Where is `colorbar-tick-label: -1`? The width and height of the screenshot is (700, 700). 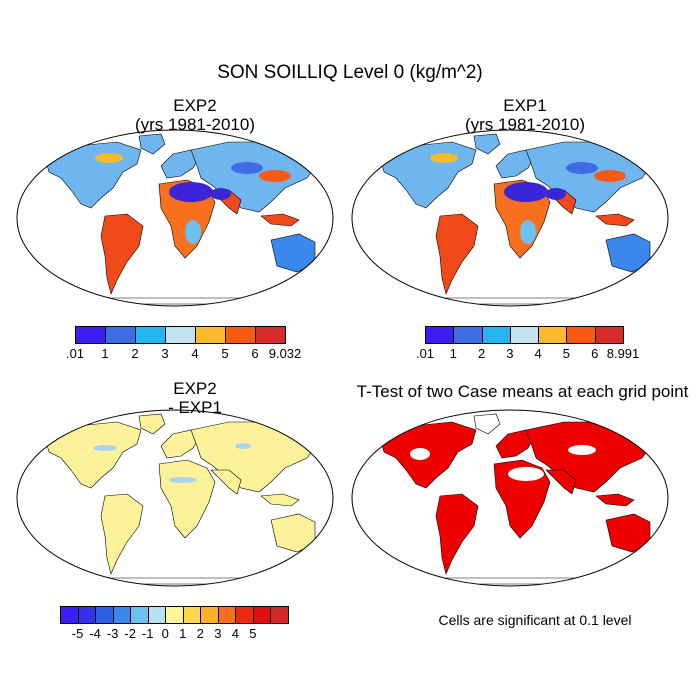
colorbar-tick-label: -1 is located at coordinates (147, 633).